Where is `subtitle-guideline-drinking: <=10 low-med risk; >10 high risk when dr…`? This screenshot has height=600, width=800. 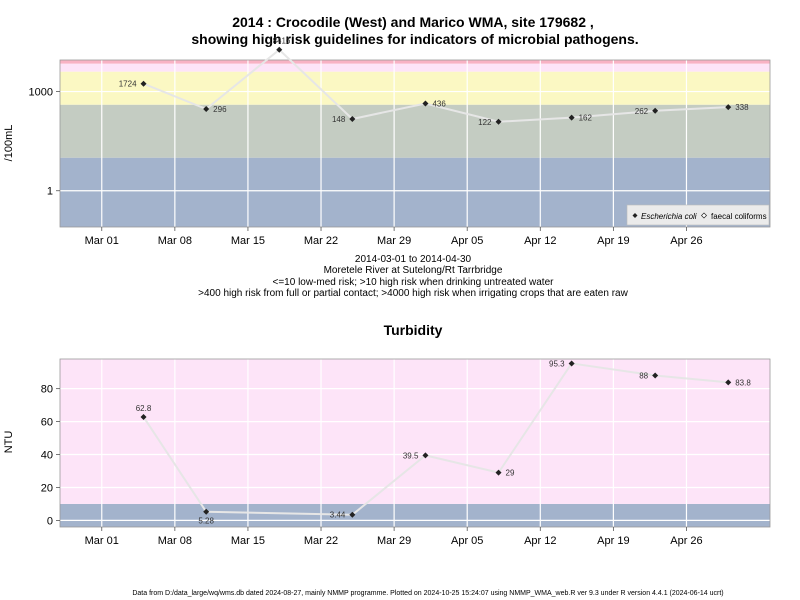 subtitle-guideline-drinking: <=10 low-med risk; >10 high risk when dr… is located at coordinates (414, 282).